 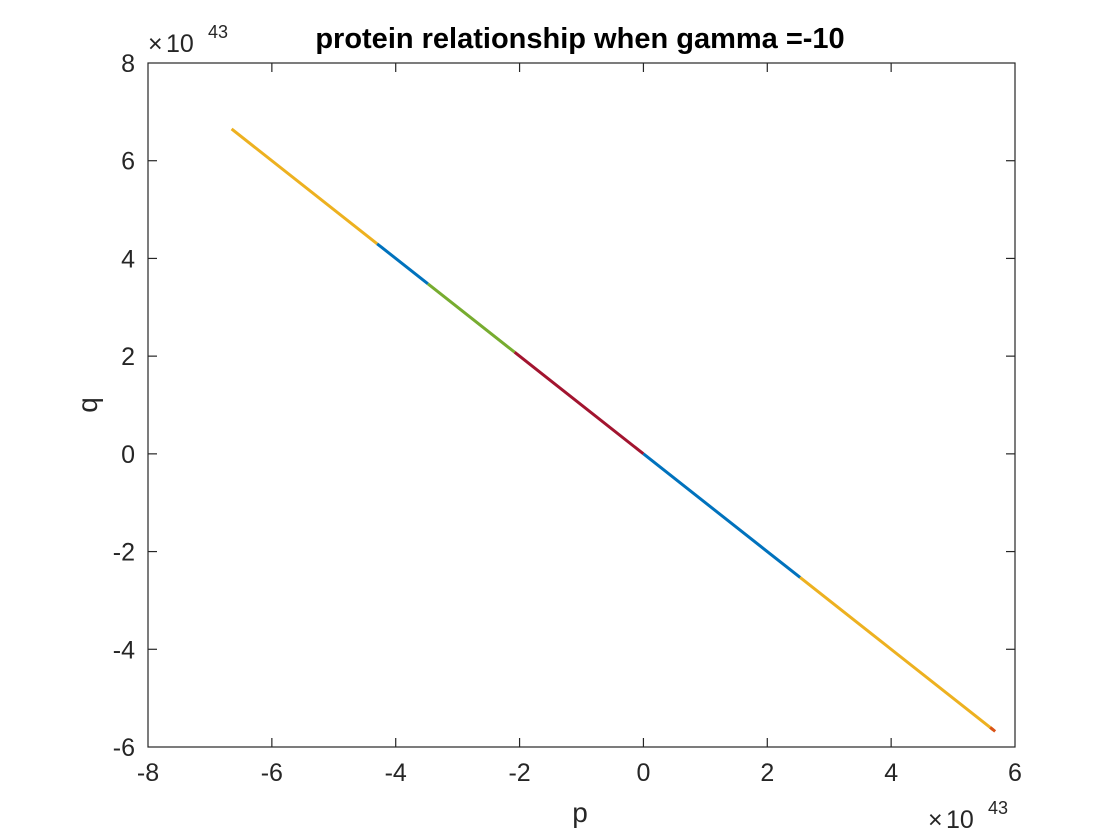 What do you see at coordinates (580, 812) in the screenshot?
I see `x-axis-label: p` at bounding box center [580, 812].